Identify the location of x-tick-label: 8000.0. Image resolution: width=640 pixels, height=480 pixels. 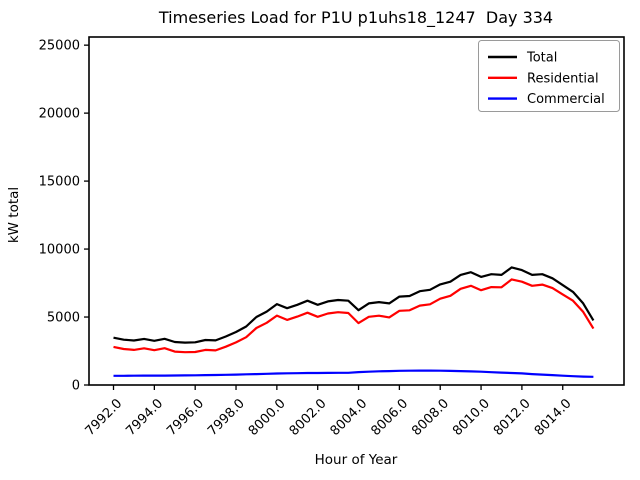
(267, 417).